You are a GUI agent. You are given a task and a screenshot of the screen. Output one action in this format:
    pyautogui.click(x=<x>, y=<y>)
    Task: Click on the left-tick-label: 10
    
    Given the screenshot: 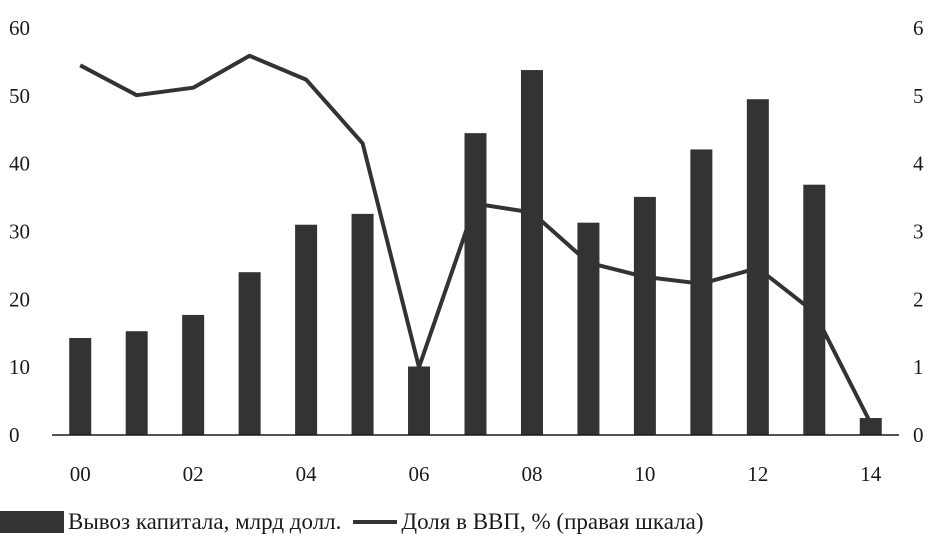 What is the action you would take?
    pyautogui.click(x=19, y=367)
    